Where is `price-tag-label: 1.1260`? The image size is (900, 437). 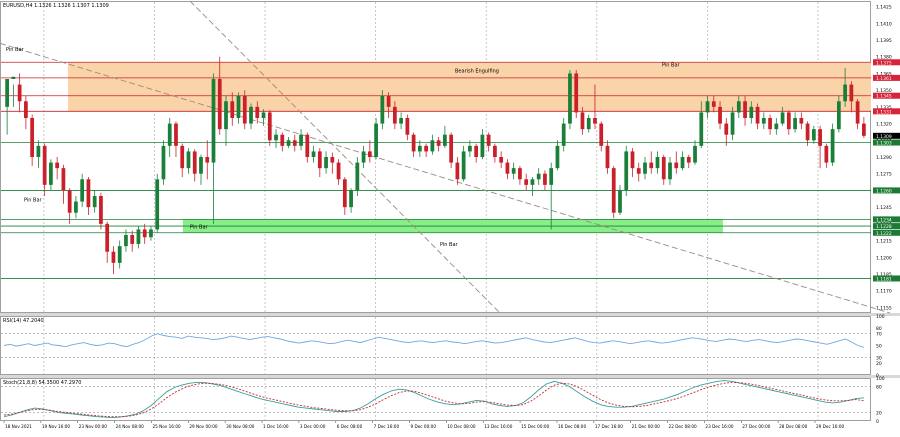
price-tag-label: 1.1260 is located at coordinates (884, 191).